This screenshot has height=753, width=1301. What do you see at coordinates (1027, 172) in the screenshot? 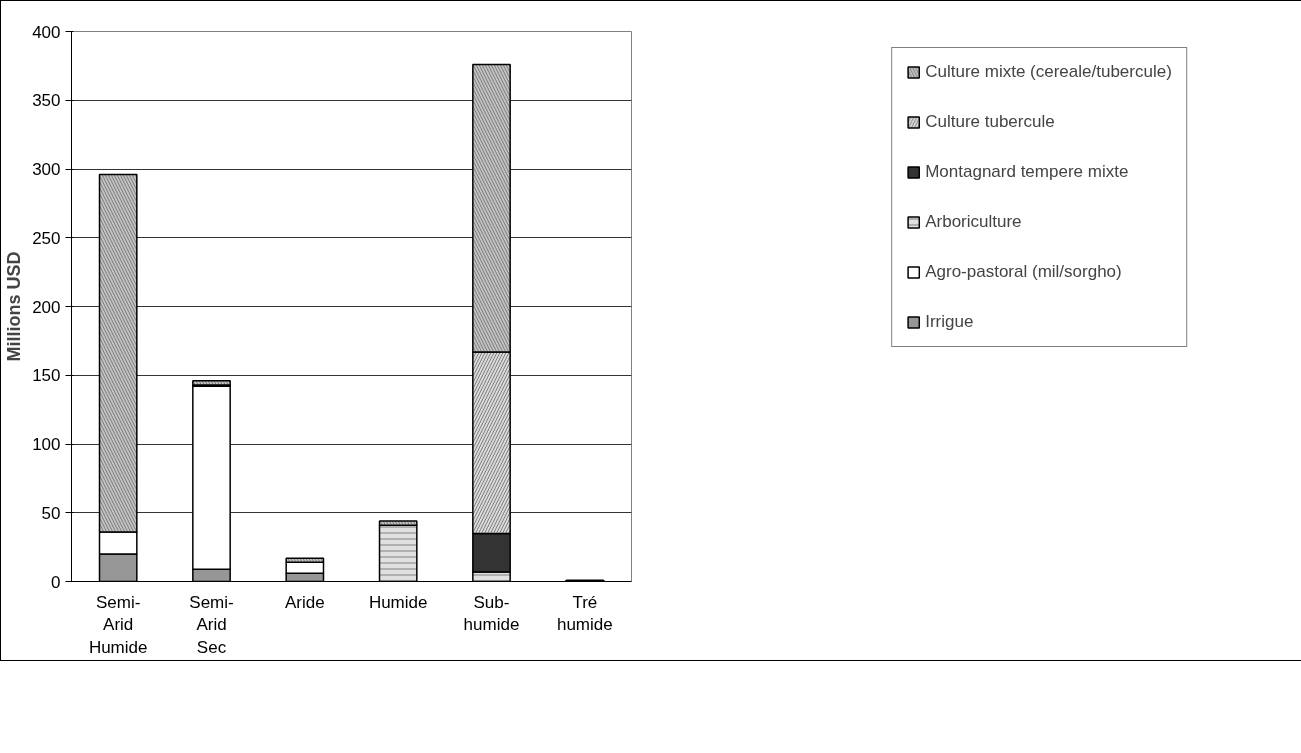
I see `legend-label: Montagnard tempere mixte` at bounding box center [1027, 172].